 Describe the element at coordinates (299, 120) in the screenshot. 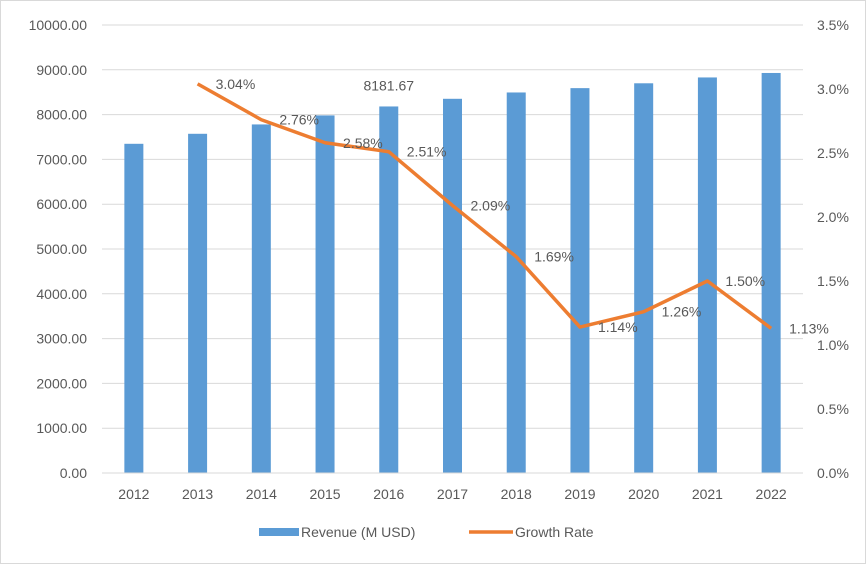

I see `line-data-label: 2.76%` at that location.